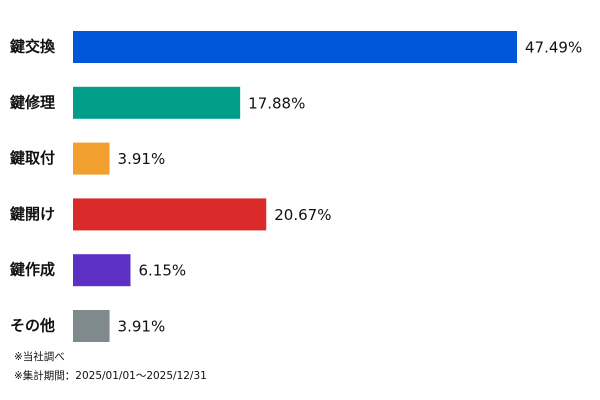 The image size is (600, 400). What do you see at coordinates (553, 48) in the screenshot?
I see `value-label: 47.49%` at bounding box center [553, 48].